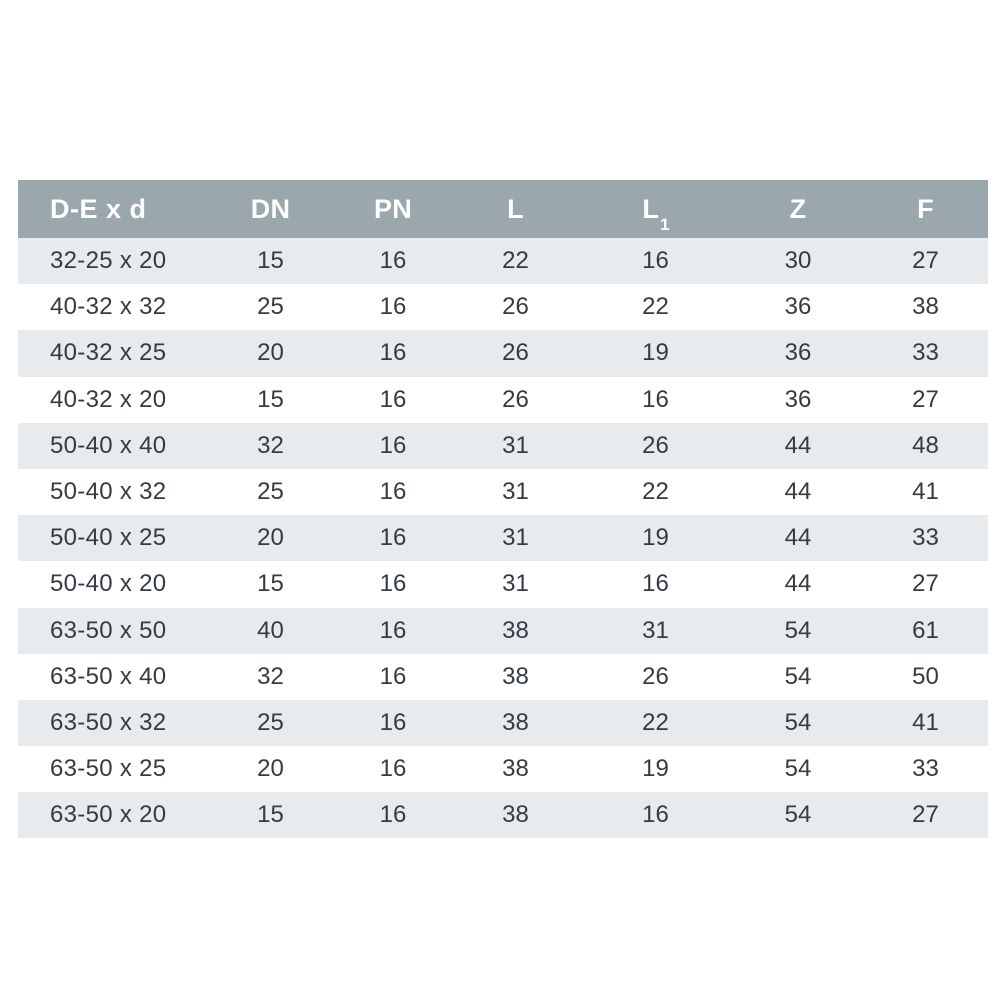 This screenshot has height=1000, width=1000. I want to click on table-row: 32-25 x 20 15 16 22 16 30 27, so click(503, 261).